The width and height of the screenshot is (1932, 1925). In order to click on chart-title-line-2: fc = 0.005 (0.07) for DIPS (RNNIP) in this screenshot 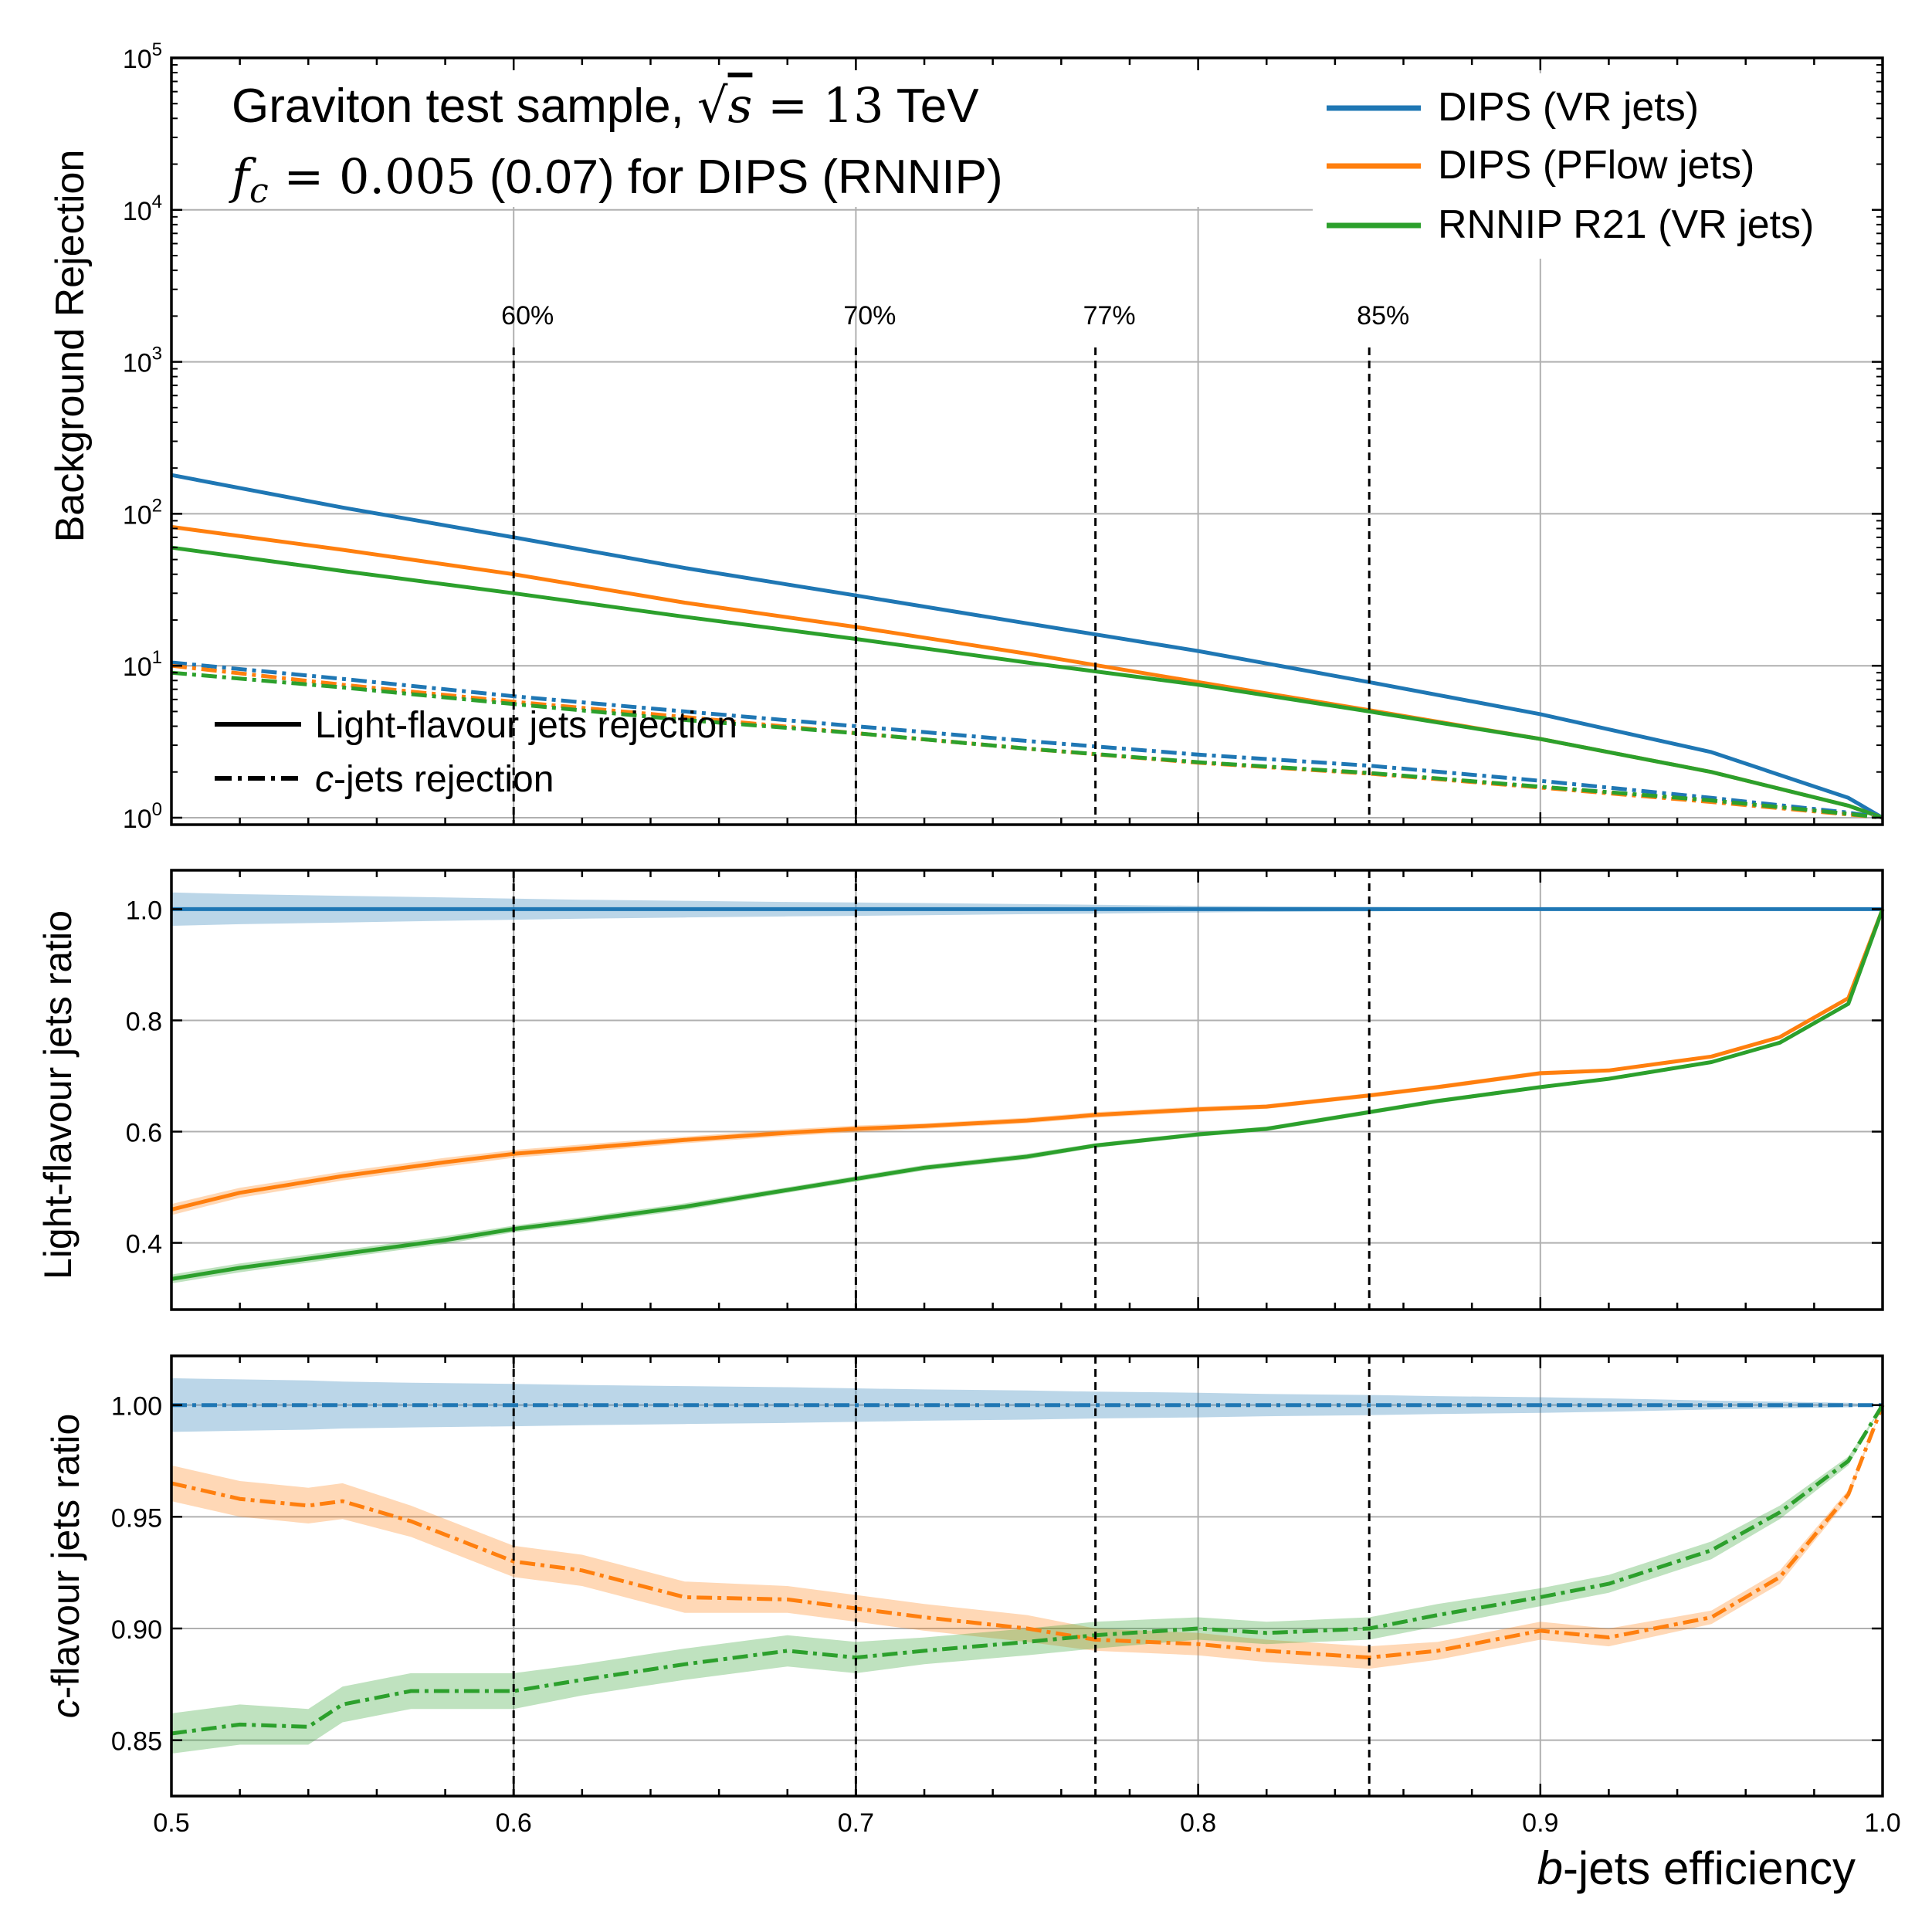, I will do `click(616, 179)`.